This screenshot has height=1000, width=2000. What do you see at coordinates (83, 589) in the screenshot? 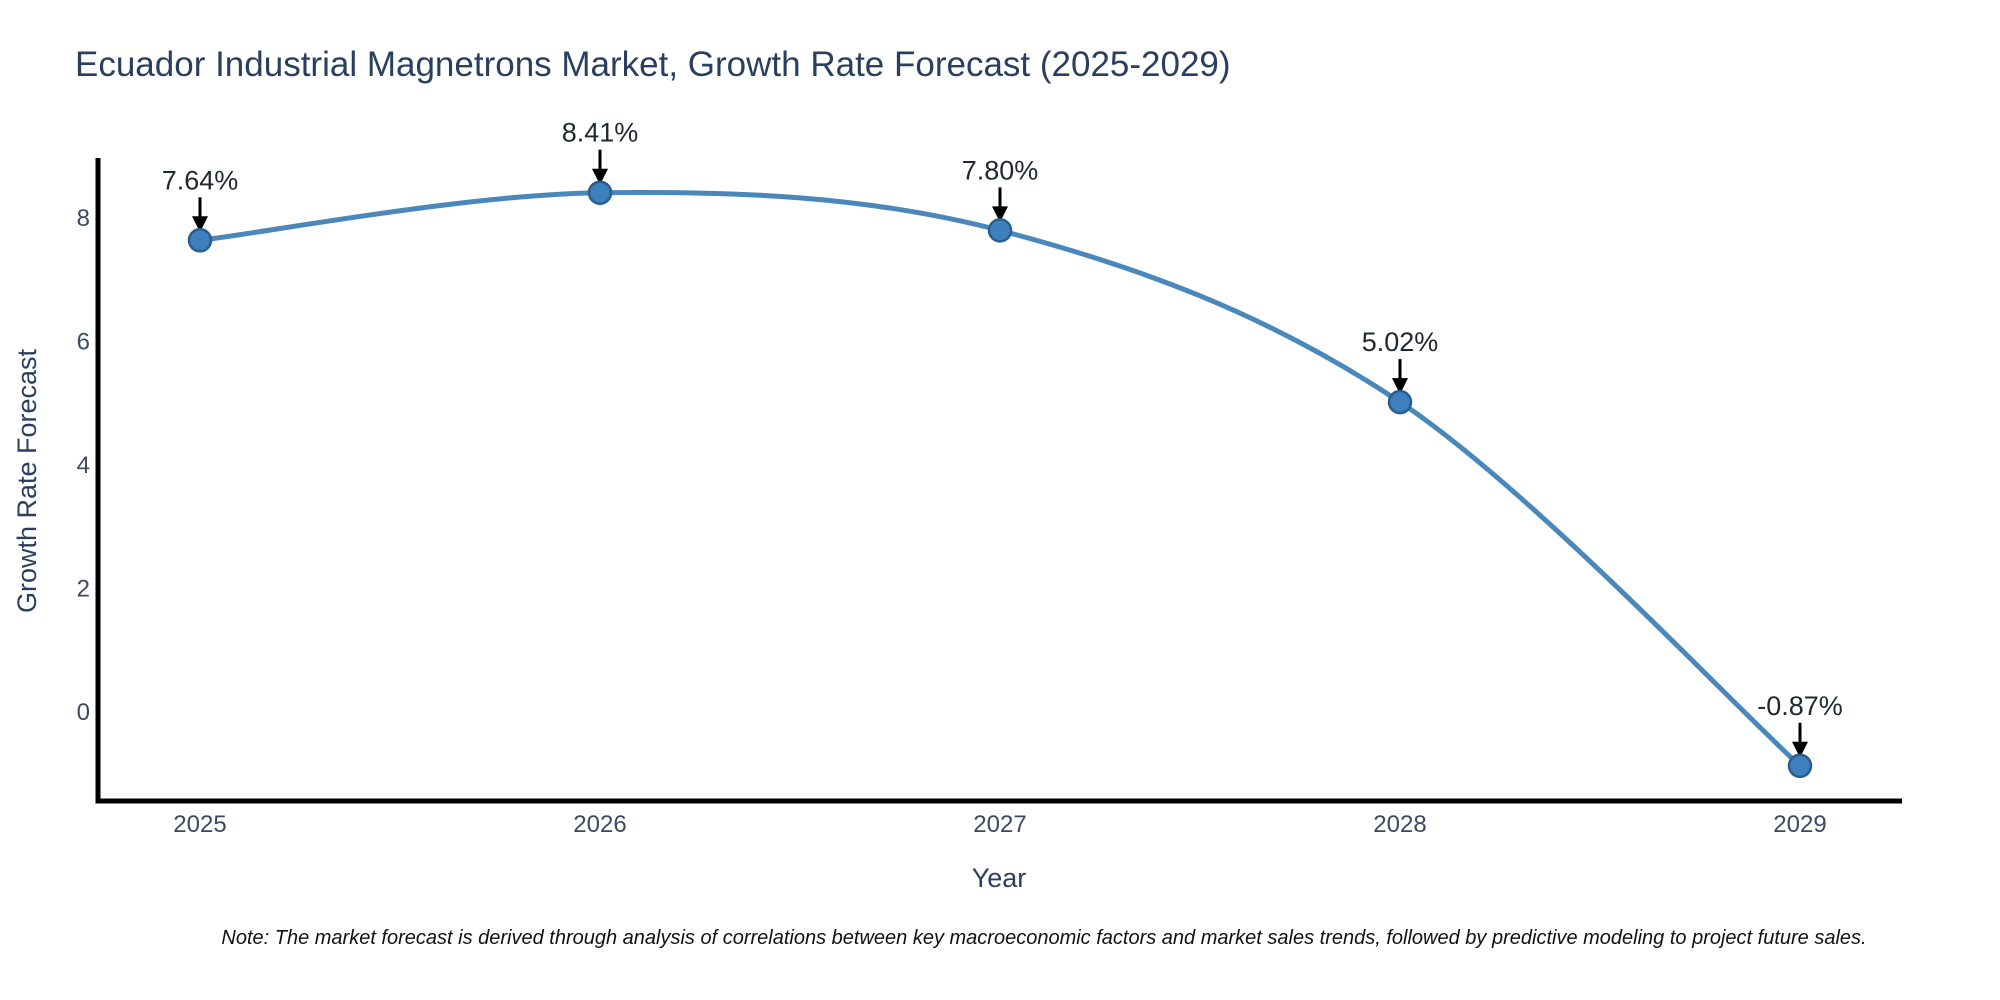
I see `y-tick-label: 2` at bounding box center [83, 589].